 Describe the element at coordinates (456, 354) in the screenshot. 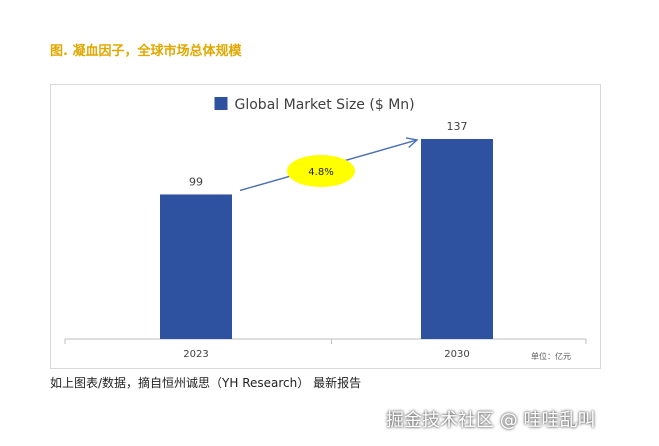

I see `x-tick-label-2030: 2030` at that location.